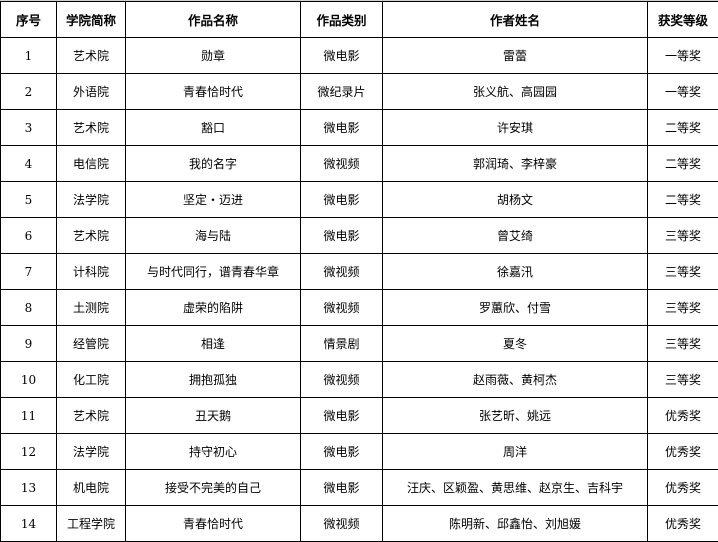 The image size is (718, 542). What do you see at coordinates (213, 200) in the screenshot?
I see `cell-col-title: 坚定・迈进` at bounding box center [213, 200].